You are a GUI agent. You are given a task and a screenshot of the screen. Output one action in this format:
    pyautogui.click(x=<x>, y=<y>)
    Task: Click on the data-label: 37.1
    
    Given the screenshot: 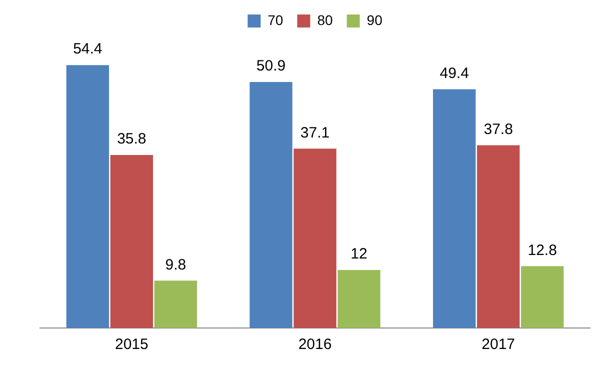 What is the action you would take?
    pyautogui.click(x=315, y=133)
    